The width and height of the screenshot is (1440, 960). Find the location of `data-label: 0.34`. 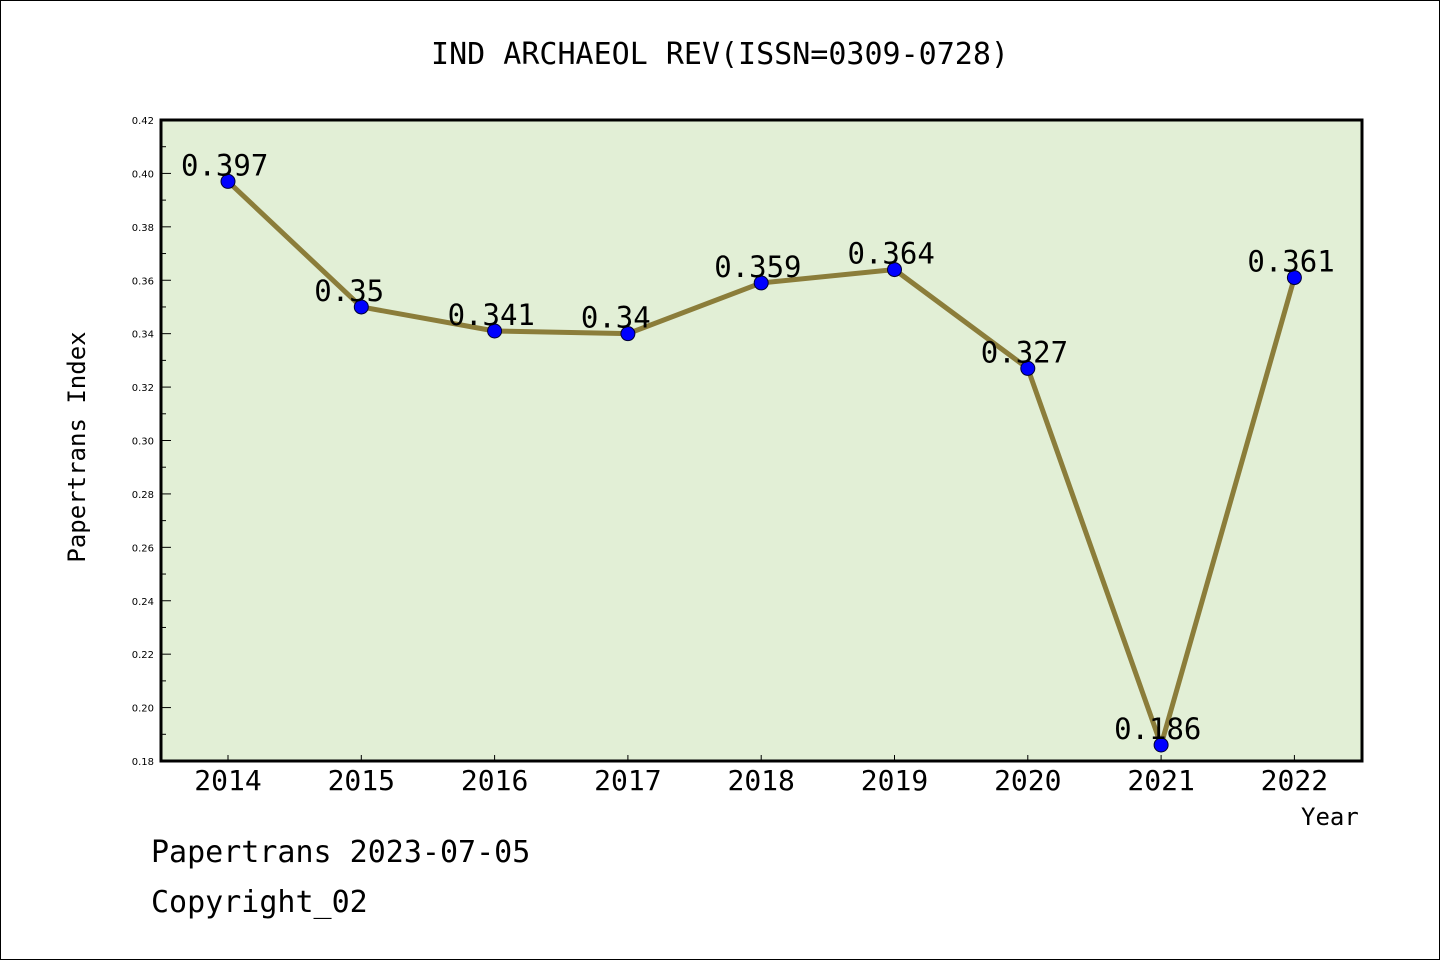

data-label: 0.34 is located at coordinates (616, 318).